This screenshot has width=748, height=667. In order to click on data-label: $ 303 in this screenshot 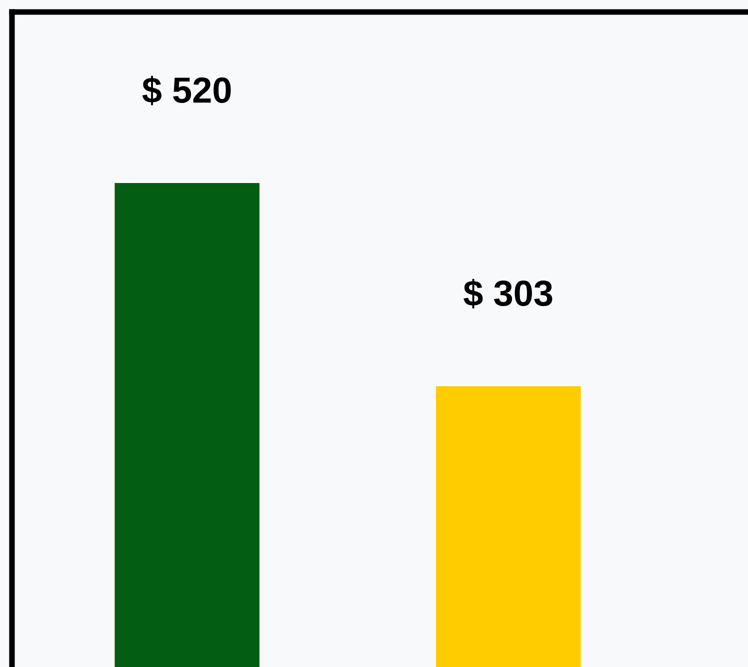, I will do `click(508, 293)`.